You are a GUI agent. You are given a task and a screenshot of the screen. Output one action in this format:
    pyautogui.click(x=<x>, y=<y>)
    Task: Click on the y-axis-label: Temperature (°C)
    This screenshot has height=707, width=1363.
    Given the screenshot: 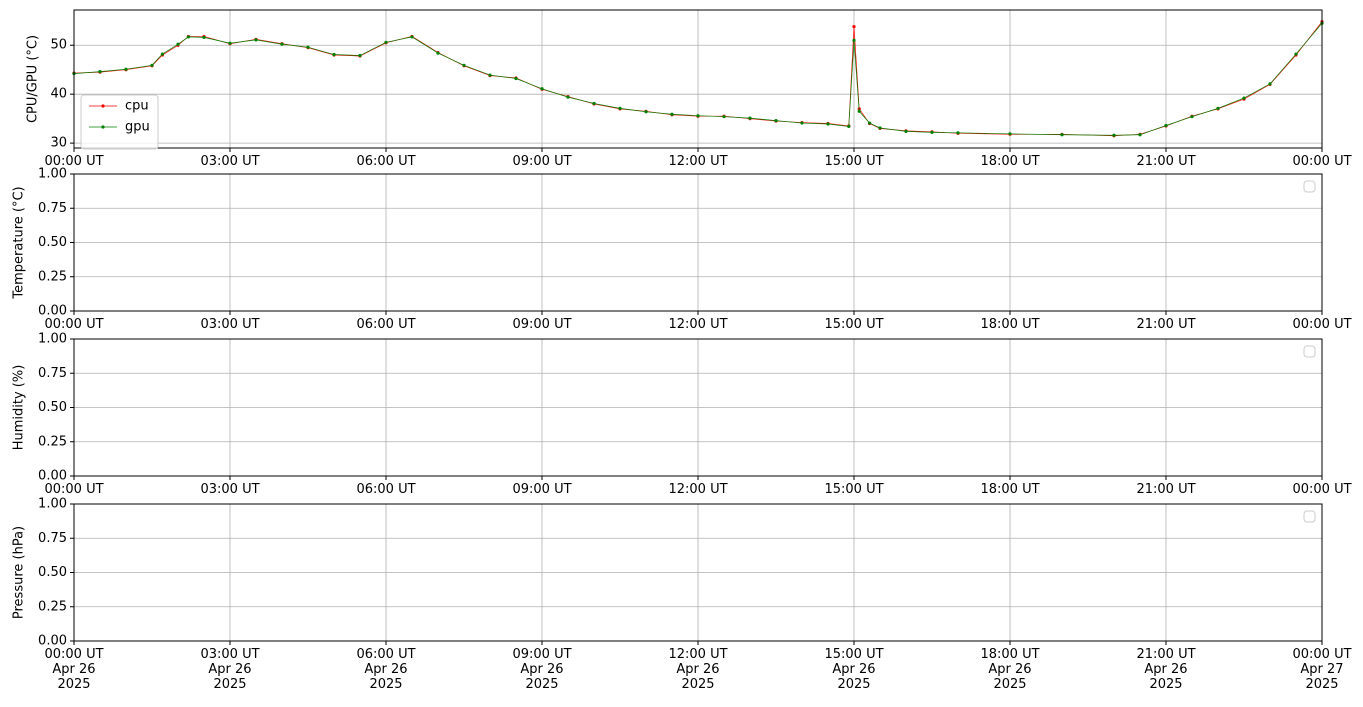 What is the action you would take?
    pyautogui.click(x=19, y=242)
    